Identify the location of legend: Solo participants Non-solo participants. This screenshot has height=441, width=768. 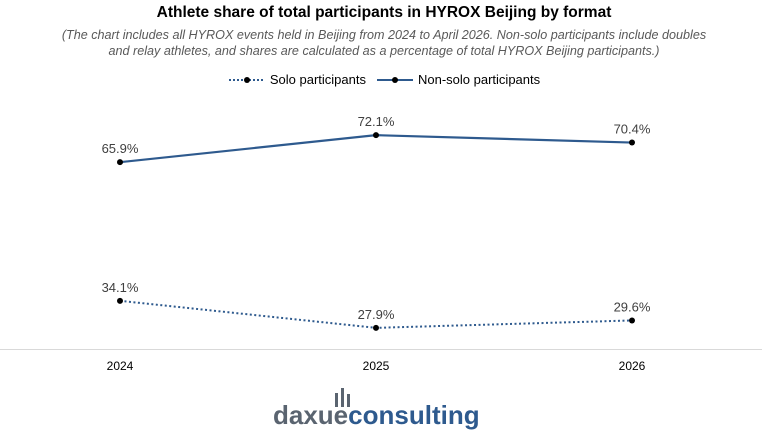
(384, 79).